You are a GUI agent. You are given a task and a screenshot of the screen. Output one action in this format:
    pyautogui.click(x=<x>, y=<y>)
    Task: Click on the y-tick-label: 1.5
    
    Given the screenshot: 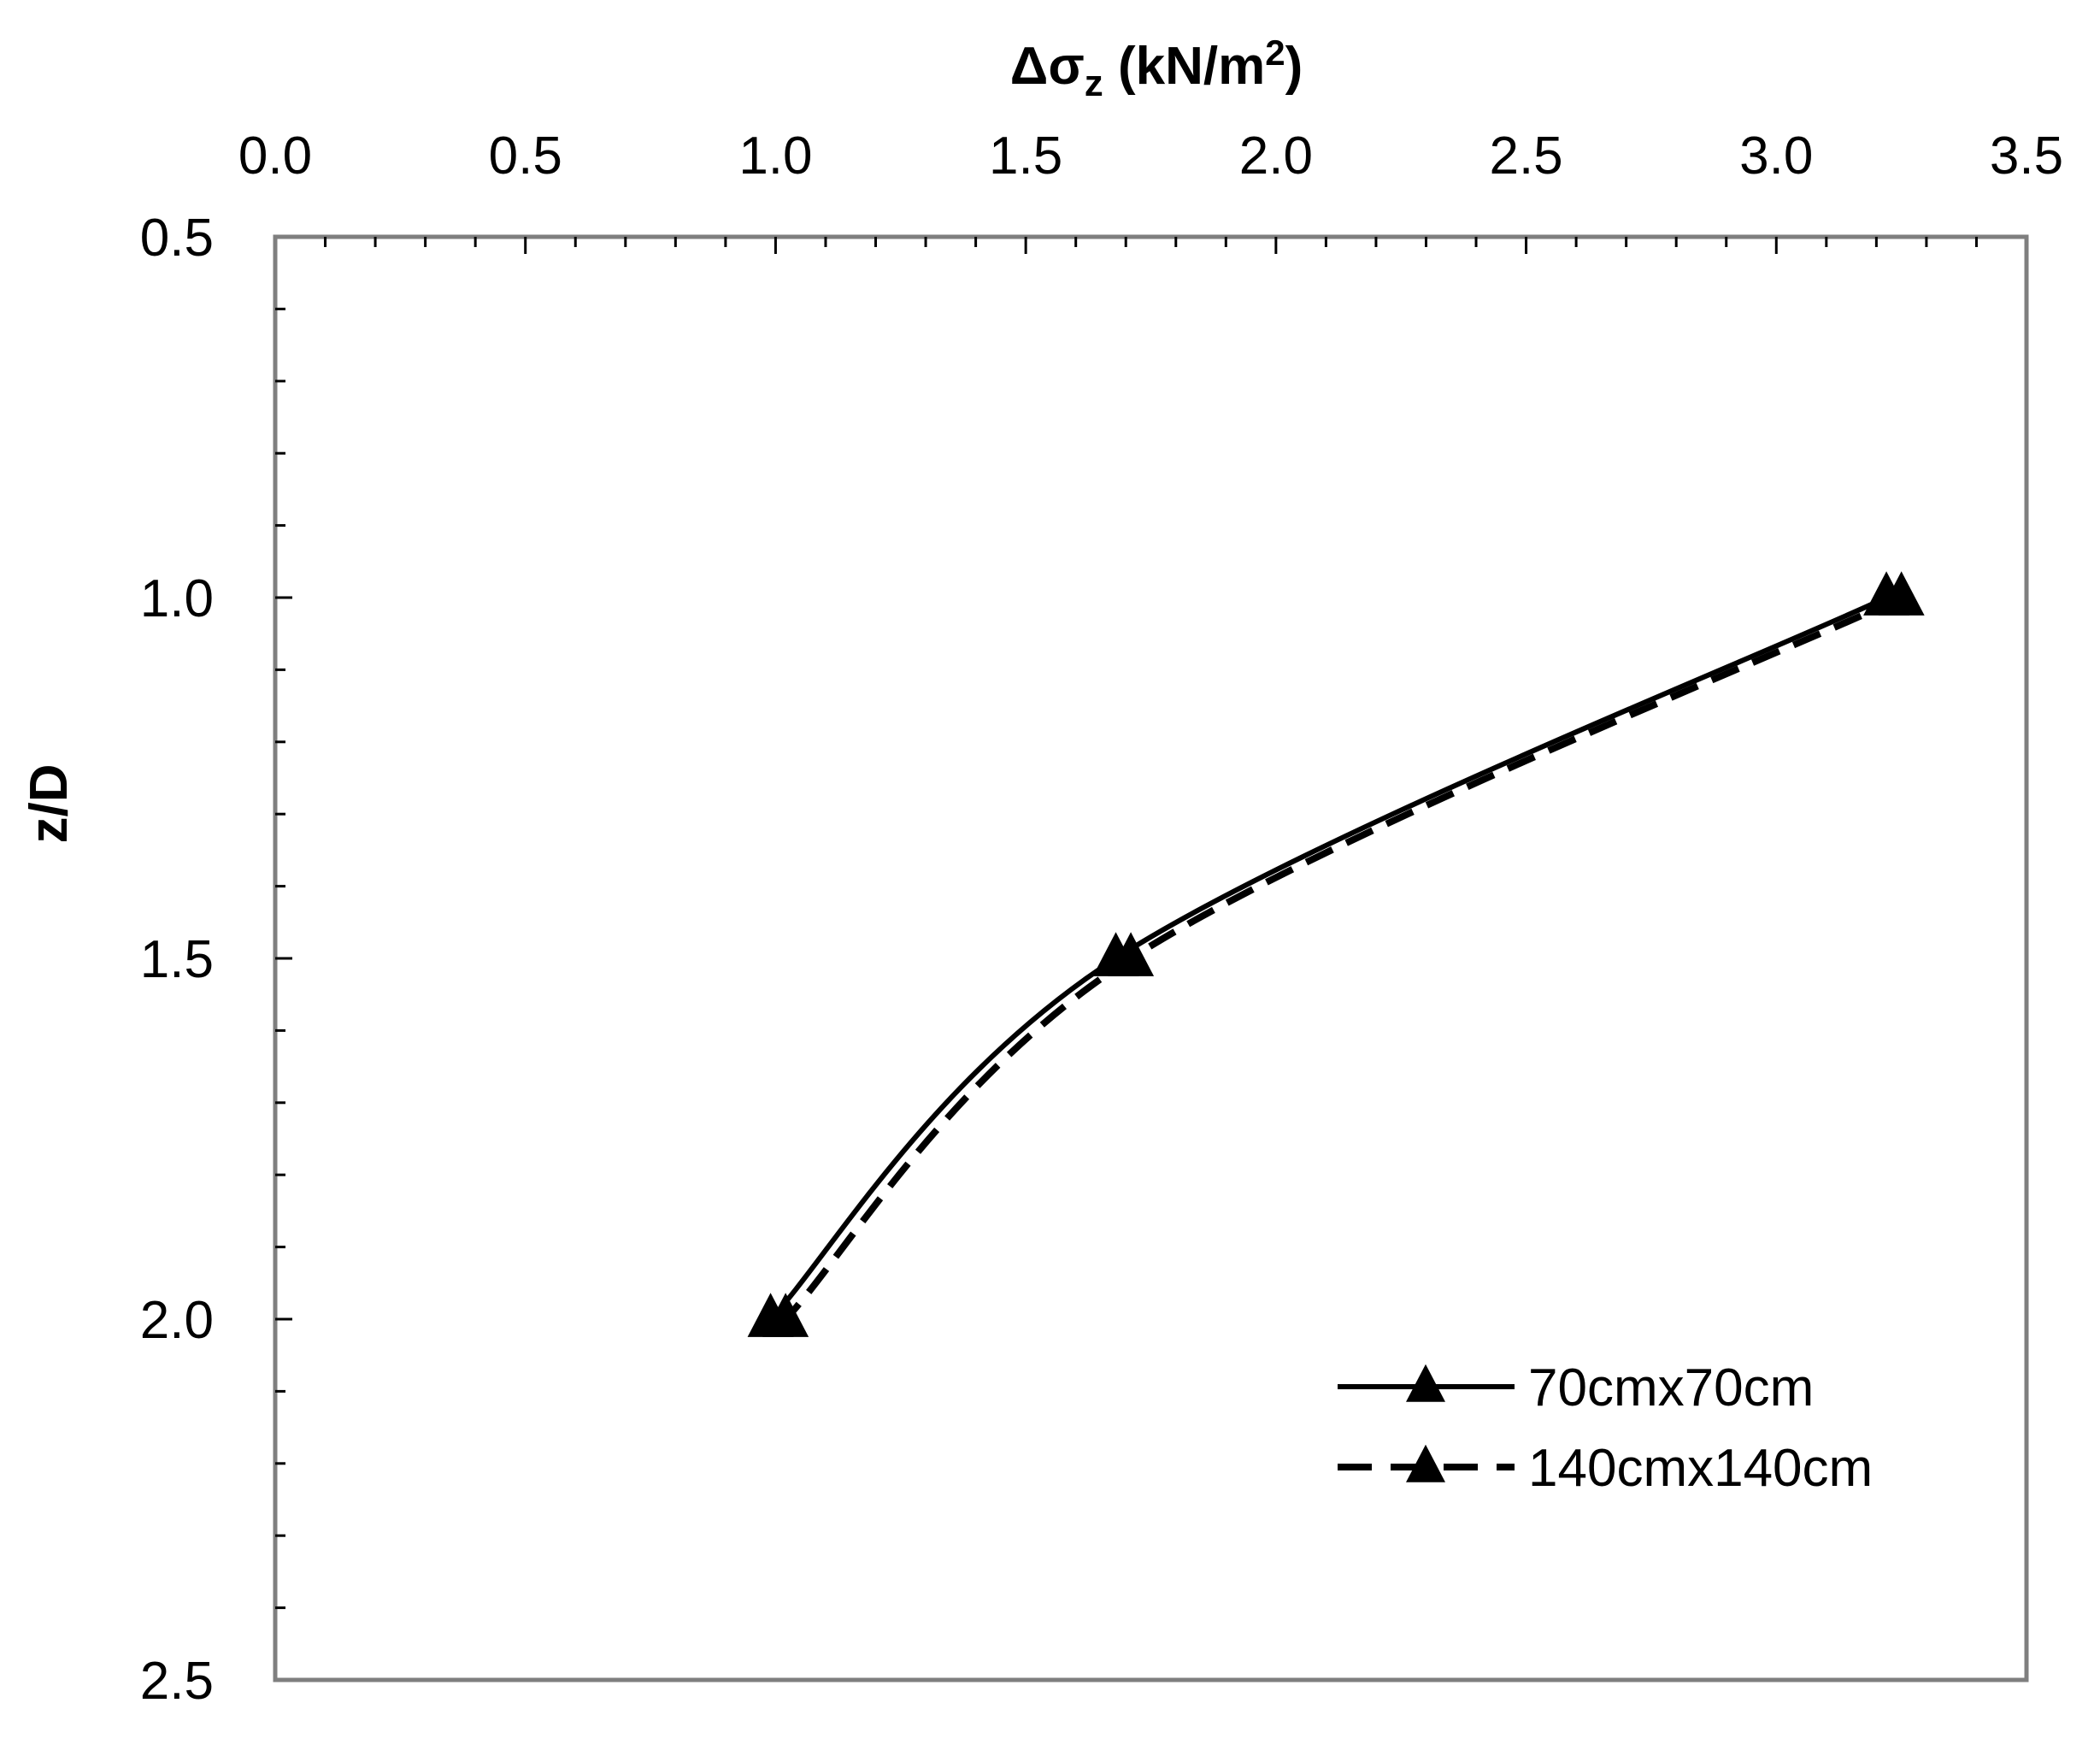 What is the action you would take?
    pyautogui.click(x=177, y=959)
    